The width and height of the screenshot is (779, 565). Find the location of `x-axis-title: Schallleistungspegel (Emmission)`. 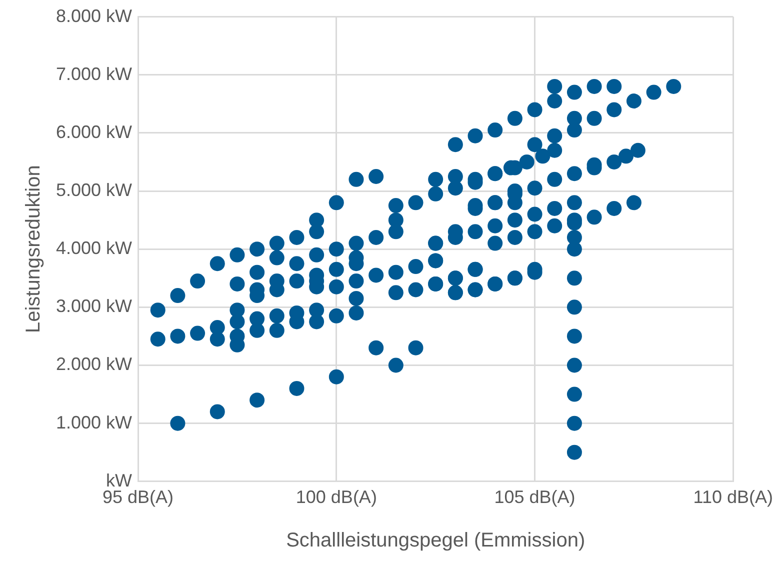

x-axis-title: Schallleistungspegel (Emmission) is located at coordinates (436, 541).